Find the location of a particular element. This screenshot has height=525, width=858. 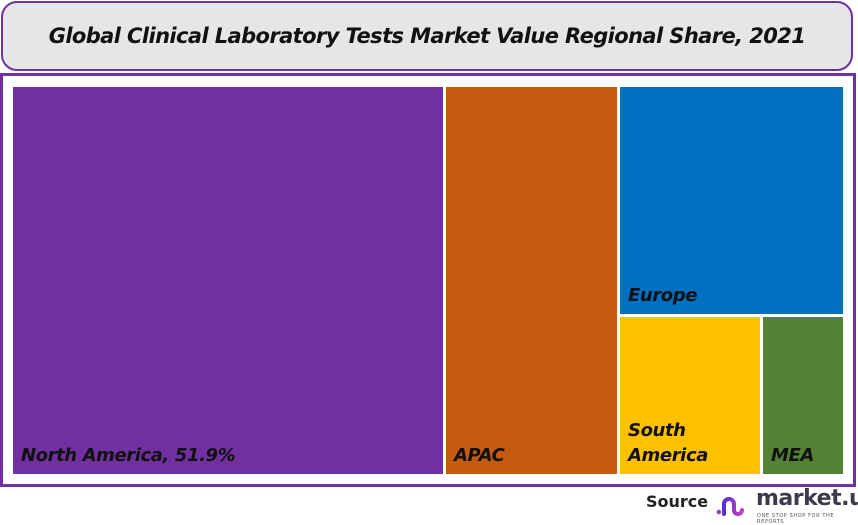

tile-label-line2: America is located at coordinates (668, 455).